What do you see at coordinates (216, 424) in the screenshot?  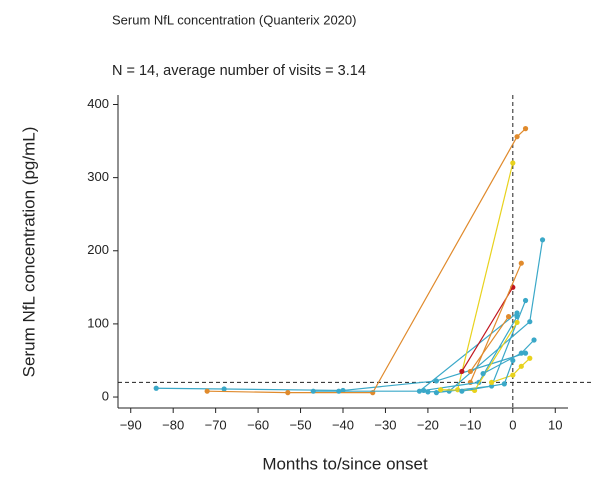 I see `x-tick-label: −70` at bounding box center [216, 424].